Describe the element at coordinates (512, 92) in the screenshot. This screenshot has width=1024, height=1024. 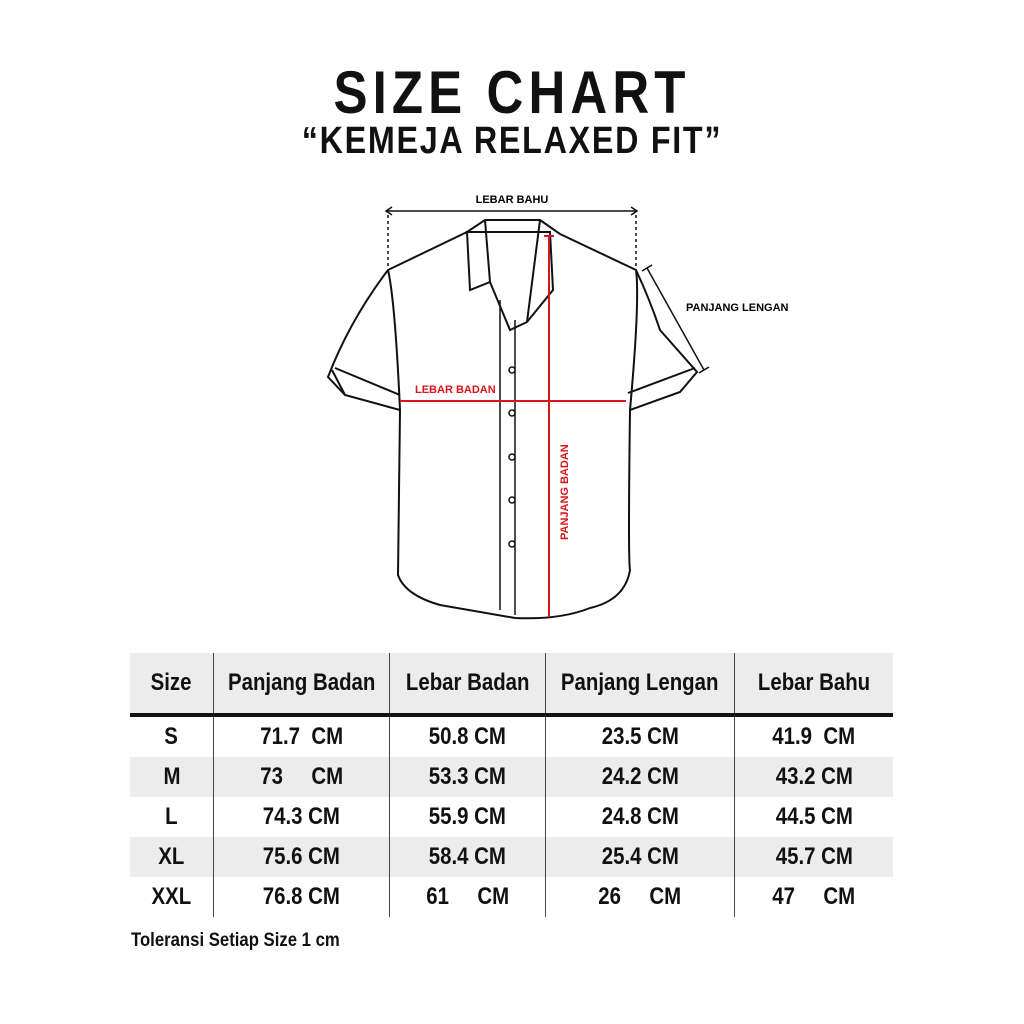
I see `page-title: SIZE CHART` at that location.